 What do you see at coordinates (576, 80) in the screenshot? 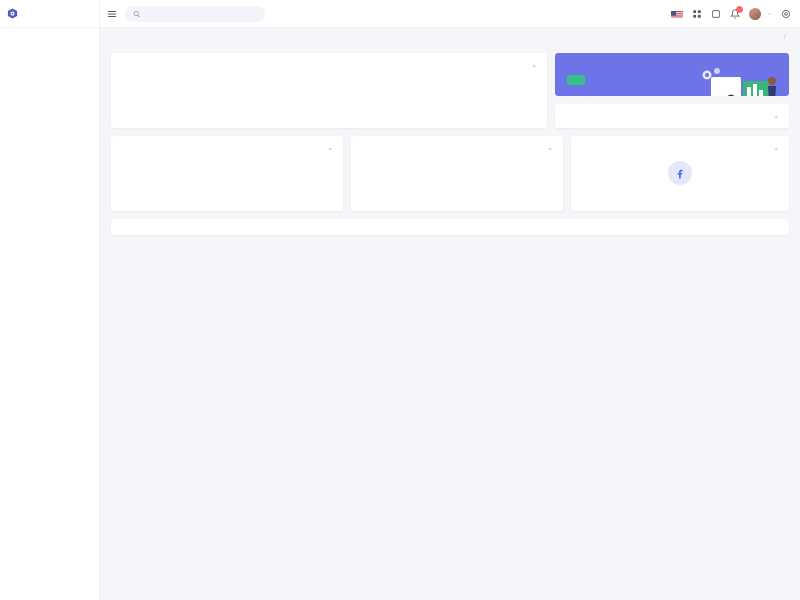
I see `upgrade-account-button` at bounding box center [576, 80].